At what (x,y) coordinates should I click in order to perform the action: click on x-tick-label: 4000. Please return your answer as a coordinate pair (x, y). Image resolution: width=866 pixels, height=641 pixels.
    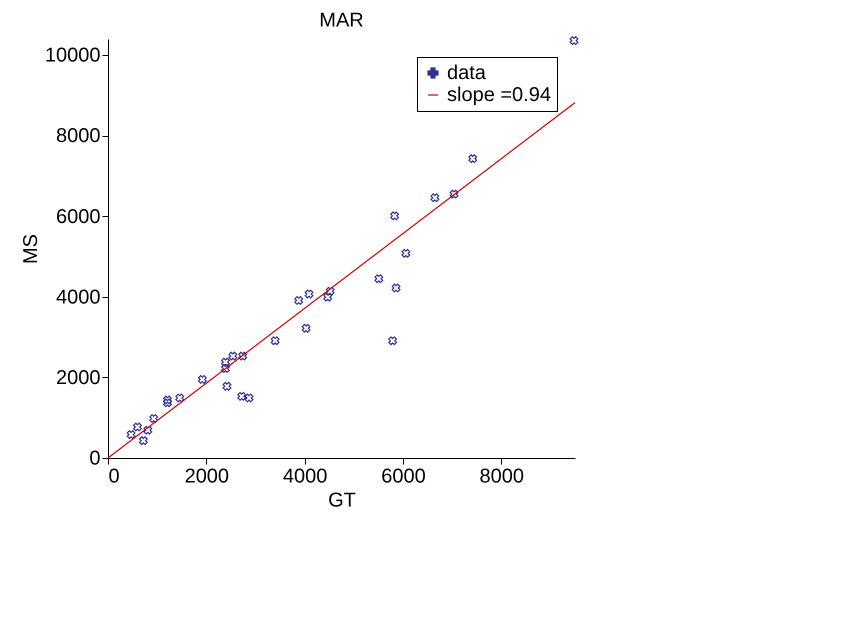
    Looking at the image, I should click on (305, 477).